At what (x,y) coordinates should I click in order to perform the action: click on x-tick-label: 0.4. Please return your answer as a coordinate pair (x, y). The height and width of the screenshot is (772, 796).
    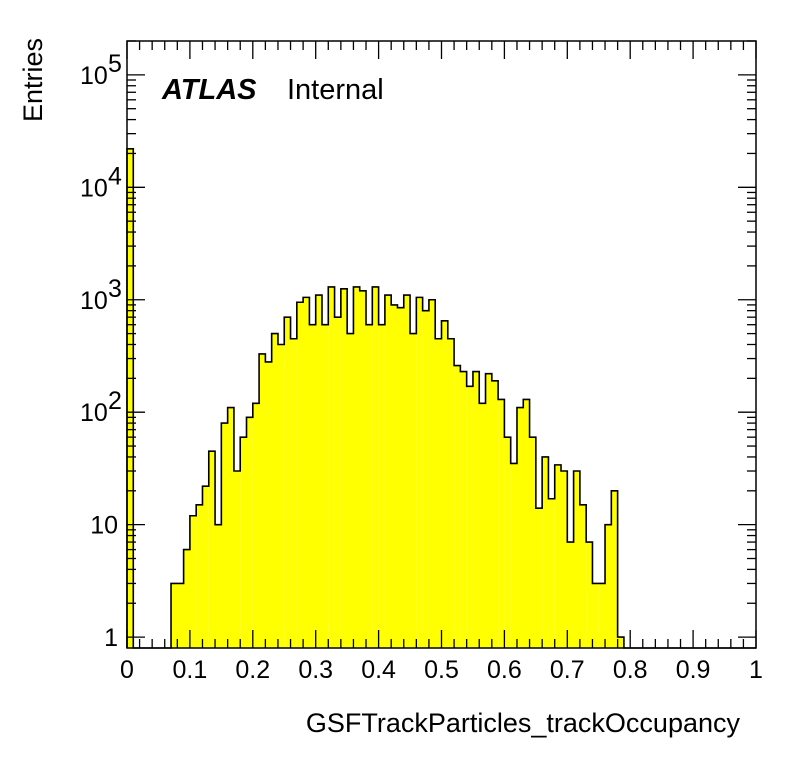
    Looking at the image, I should click on (378, 670).